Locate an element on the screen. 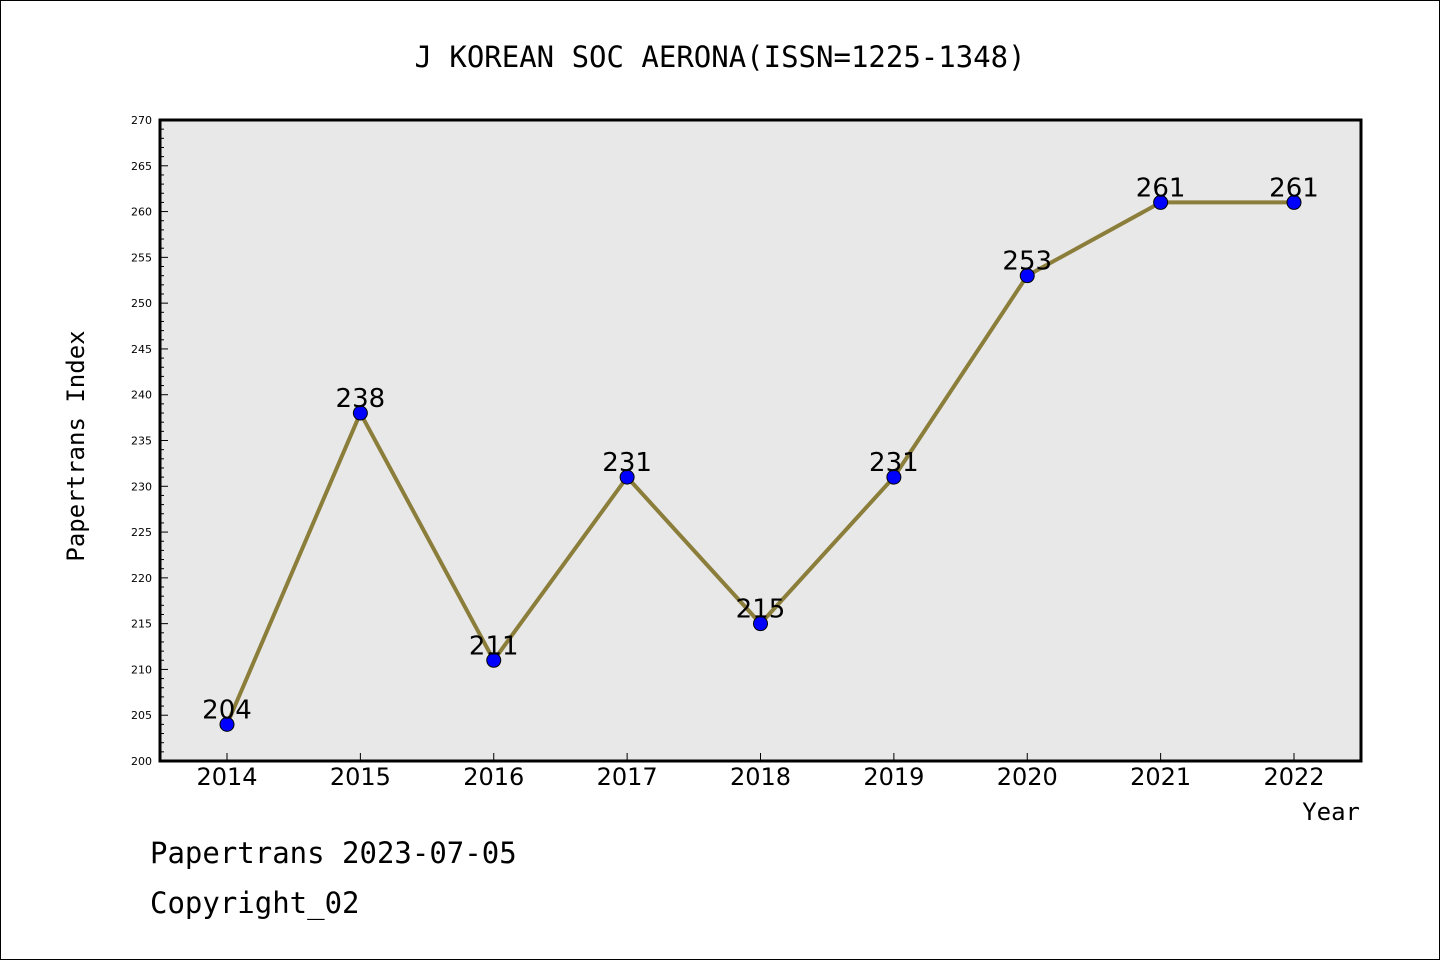 The width and height of the screenshot is (1440, 960). data-label: 204 is located at coordinates (227, 710).